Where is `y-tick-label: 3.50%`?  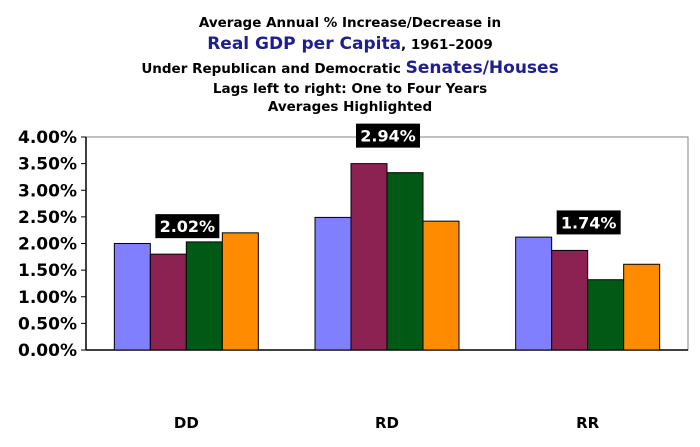 y-tick-label: 3.50% is located at coordinates (47, 165).